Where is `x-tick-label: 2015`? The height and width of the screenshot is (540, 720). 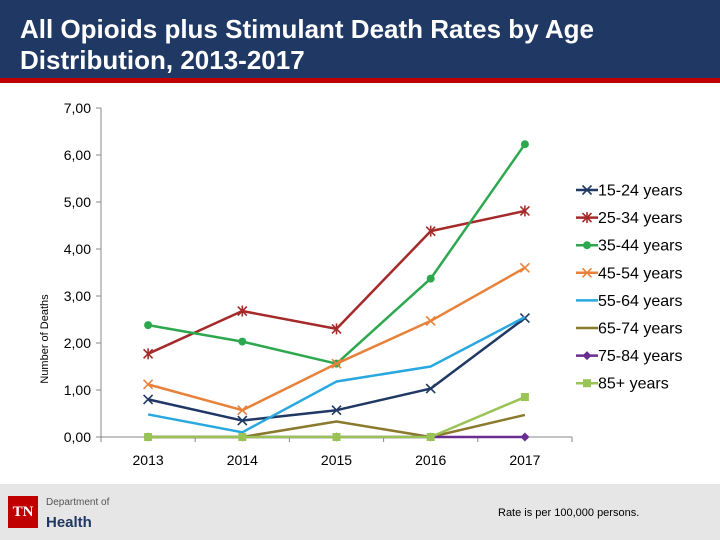 x-tick-label: 2015 is located at coordinates (336, 460).